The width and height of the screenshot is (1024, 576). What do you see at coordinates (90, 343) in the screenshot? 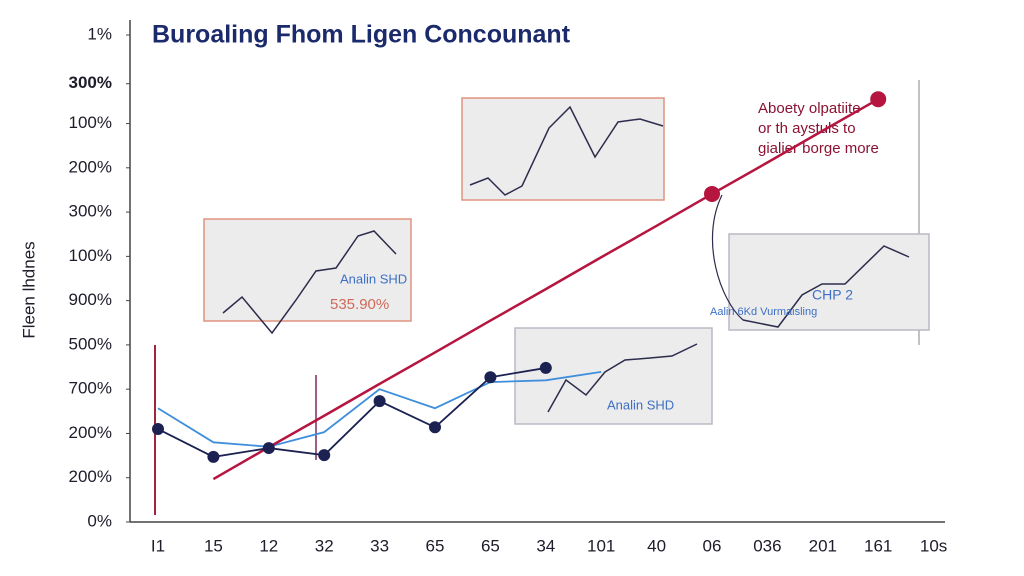
I see `y-tick-label: 500%` at bounding box center [90, 343].